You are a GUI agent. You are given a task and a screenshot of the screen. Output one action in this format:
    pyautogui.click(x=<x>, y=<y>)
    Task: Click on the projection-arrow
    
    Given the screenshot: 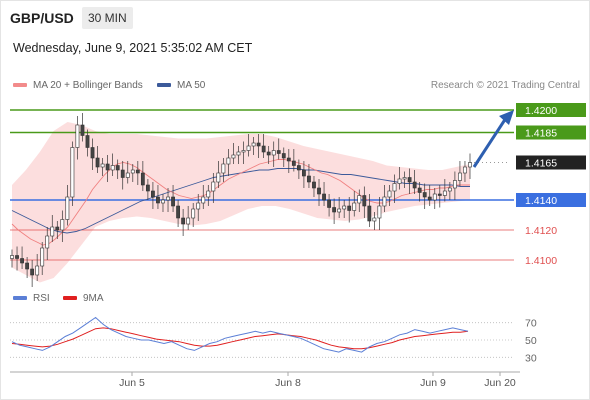 What is the action you would take?
    pyautogui.click(x=490, y=142)
    